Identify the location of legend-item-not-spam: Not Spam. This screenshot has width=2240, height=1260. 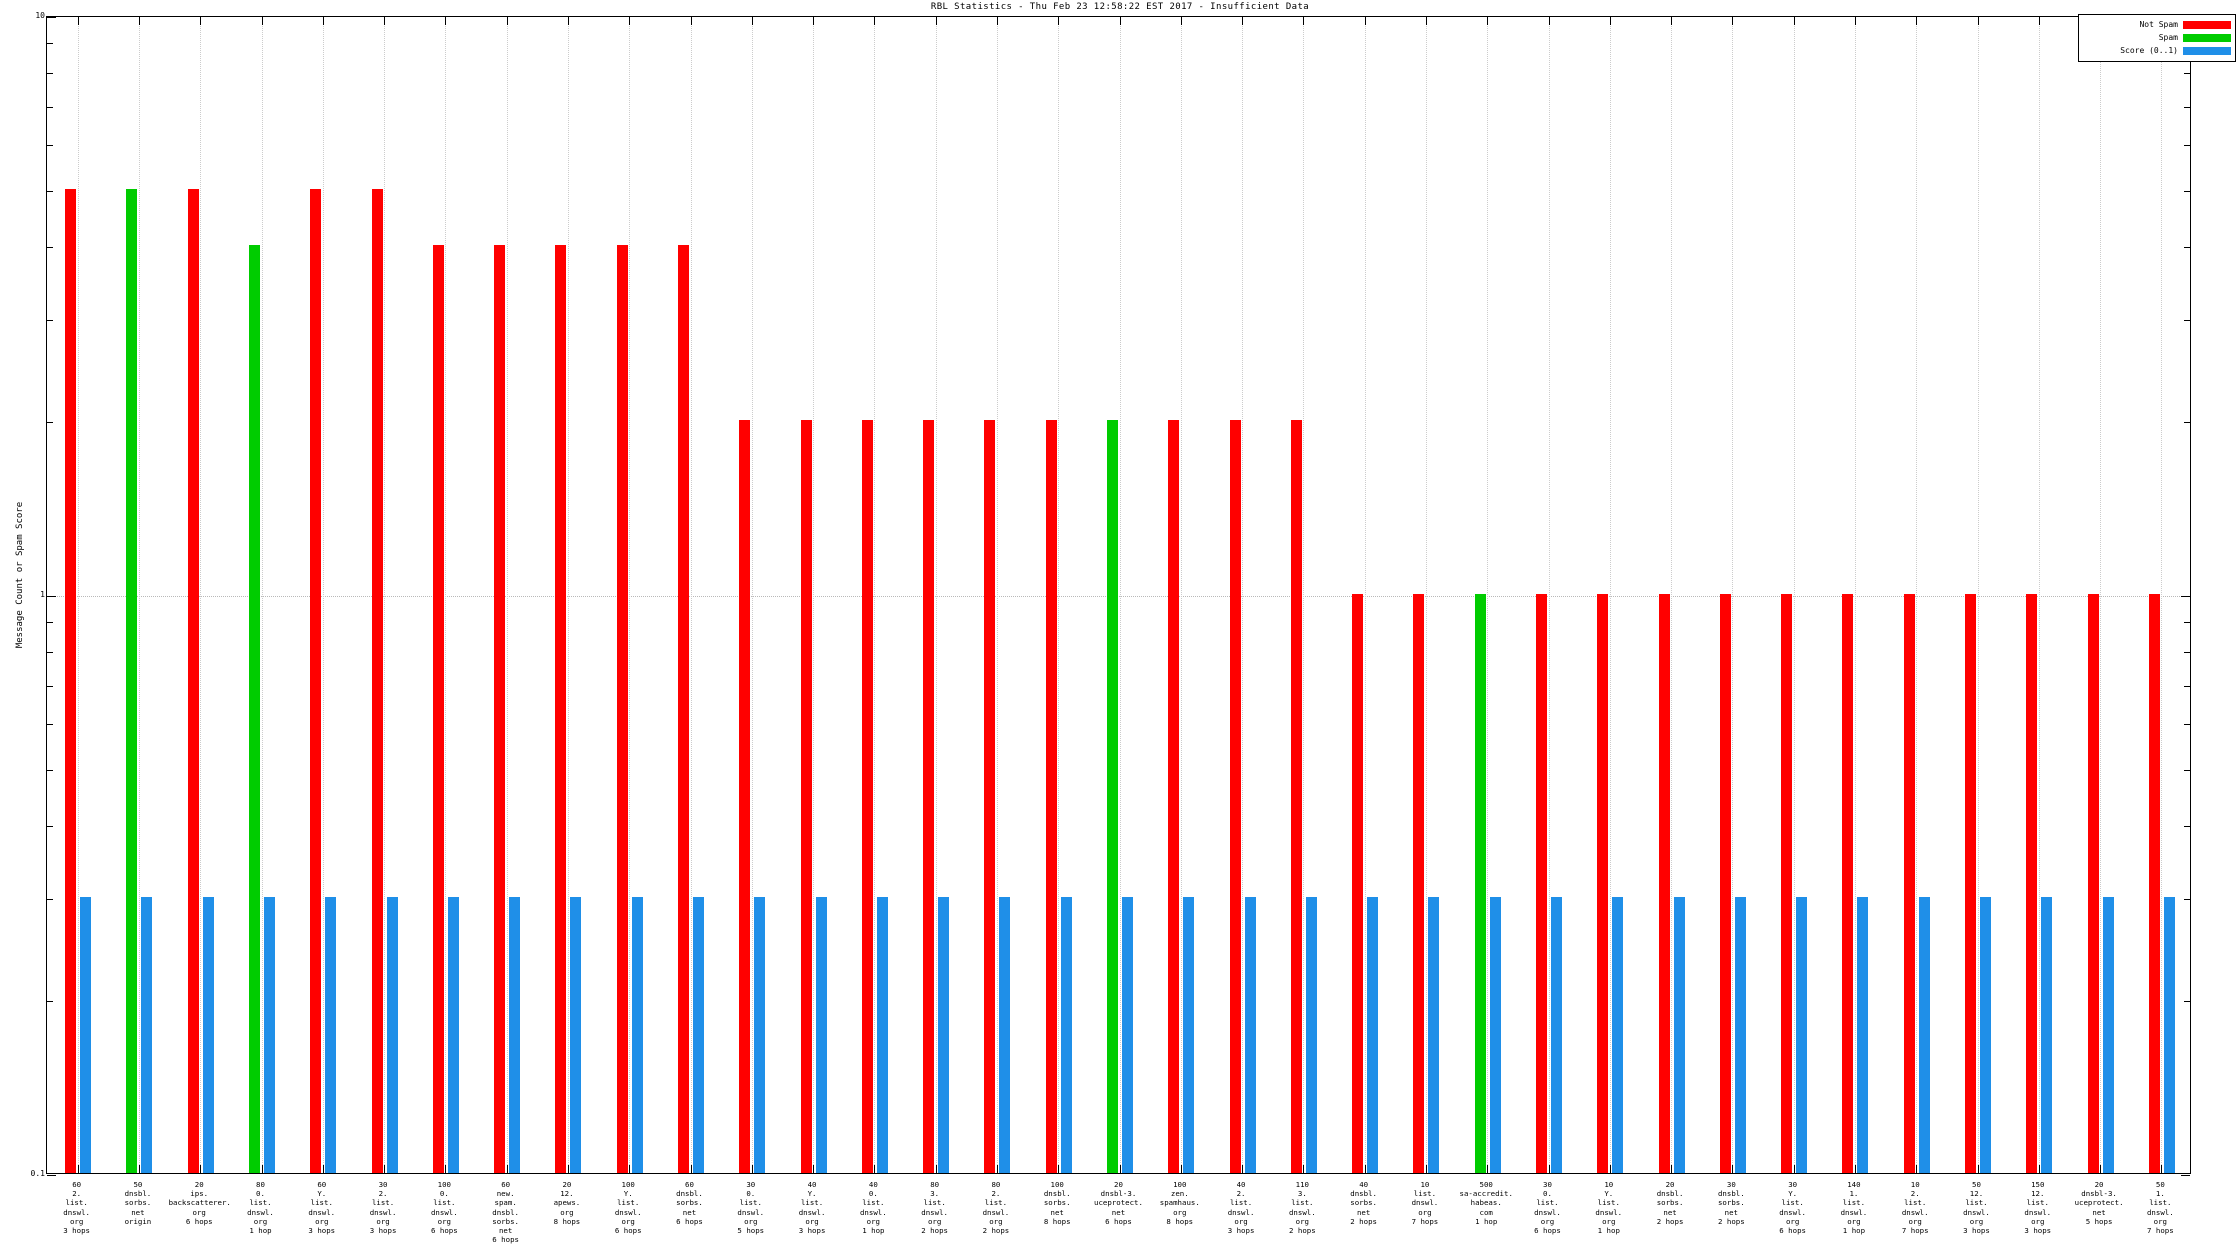
(2157, 24).